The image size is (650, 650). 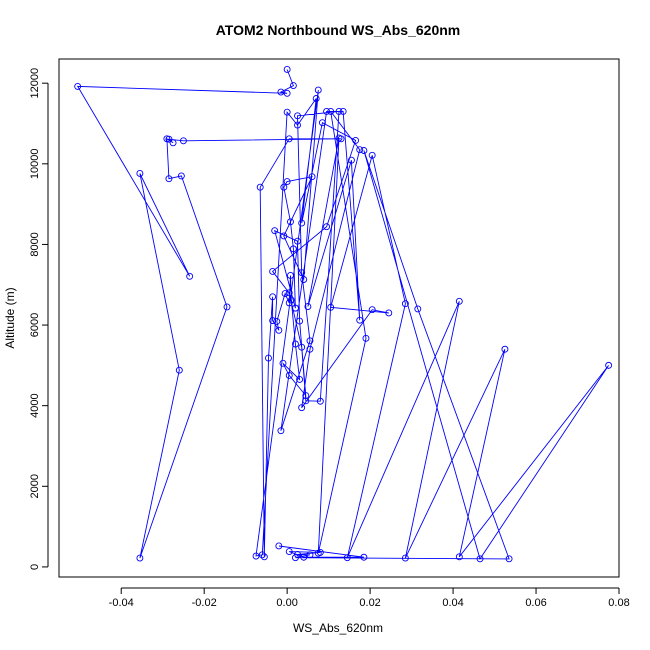 What do you see at coordinates (338, 628) in the screenshot?
I see `x-axis-label: WS_Abs_620nm` at bounding box center [338, 628].